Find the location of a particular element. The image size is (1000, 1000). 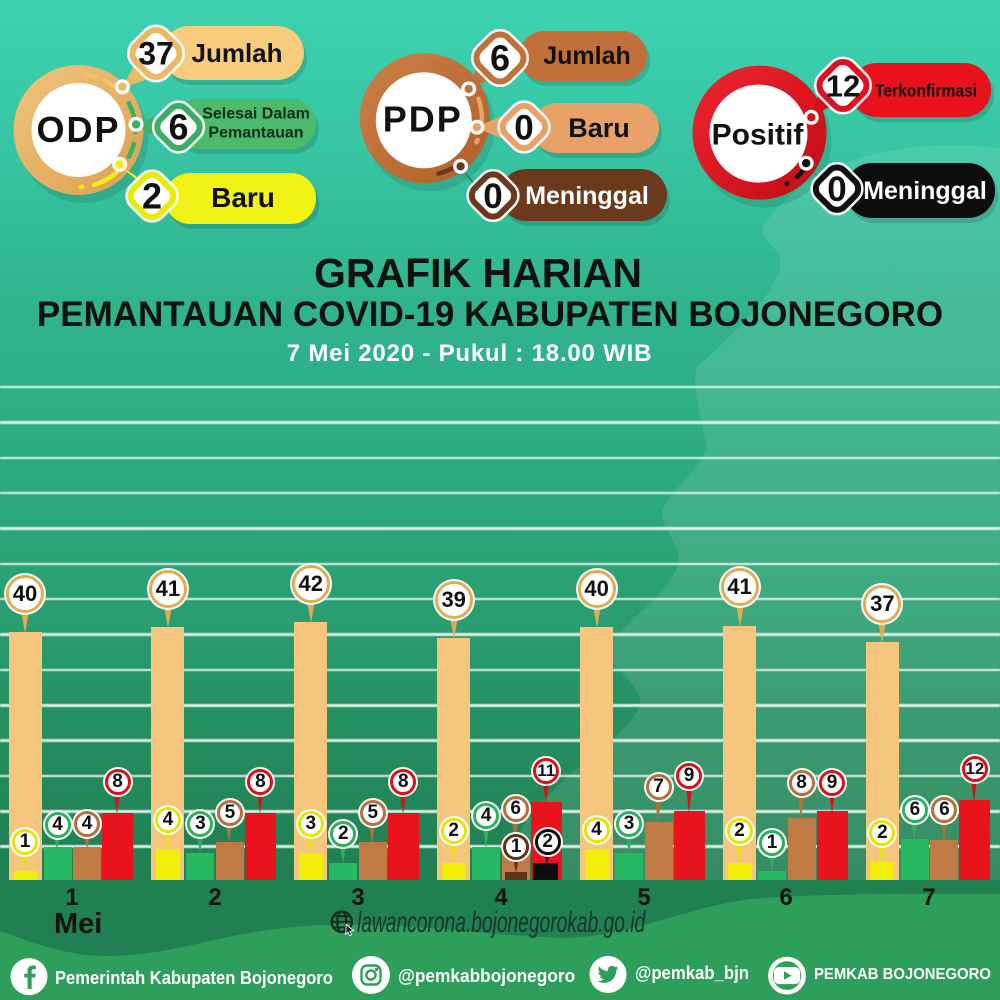

svg-text: PDP is located at coordinates (423, 118).